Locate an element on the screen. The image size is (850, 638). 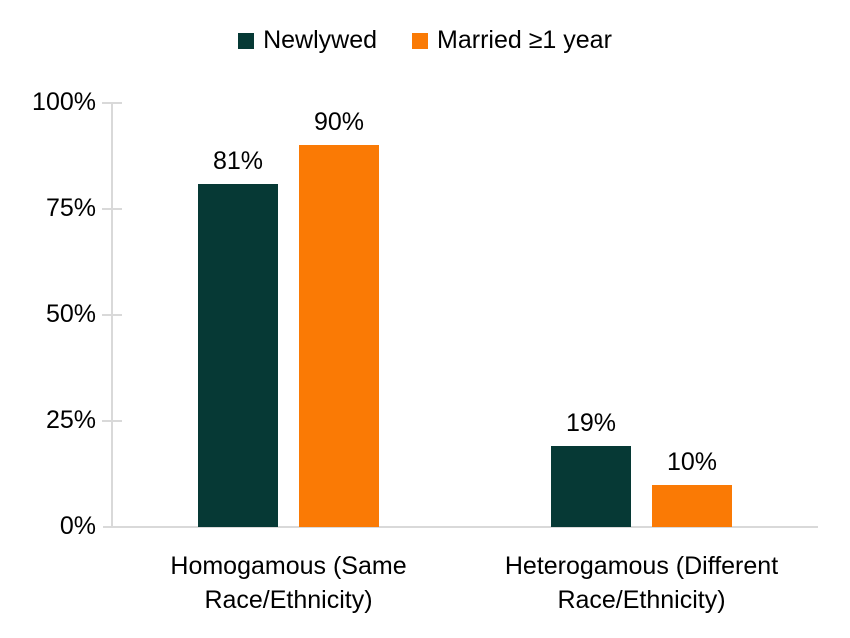
legend-swatch-newlywed-icon is located at coordinates (246, 40).